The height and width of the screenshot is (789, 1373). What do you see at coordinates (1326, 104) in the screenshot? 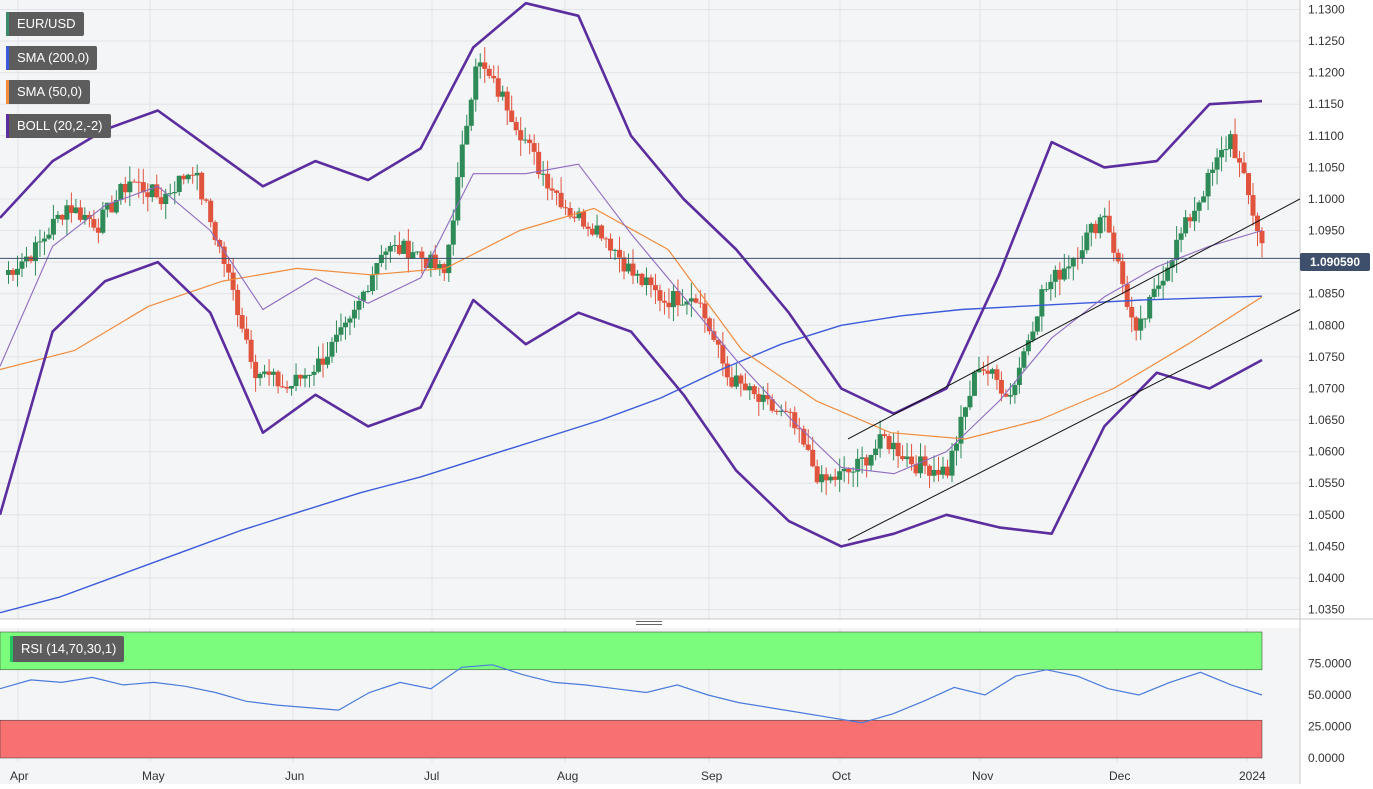
I see `y-tick-label: 1.1150` at bounding box center [1326, 104].